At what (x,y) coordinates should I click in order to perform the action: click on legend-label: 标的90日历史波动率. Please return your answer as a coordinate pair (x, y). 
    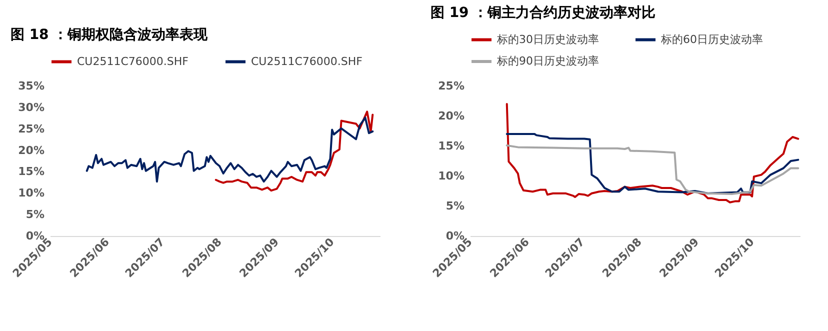
    Looking at the image, I should click on (547, 61).